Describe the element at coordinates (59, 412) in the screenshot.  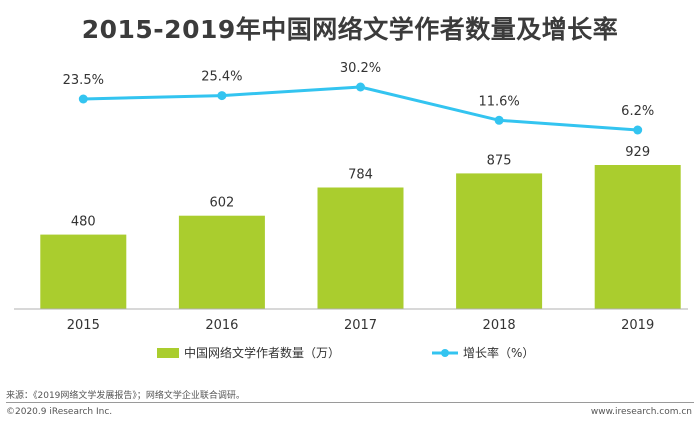
I see `copyright-text: ©2020.9 iResearch Inc.` at that location.